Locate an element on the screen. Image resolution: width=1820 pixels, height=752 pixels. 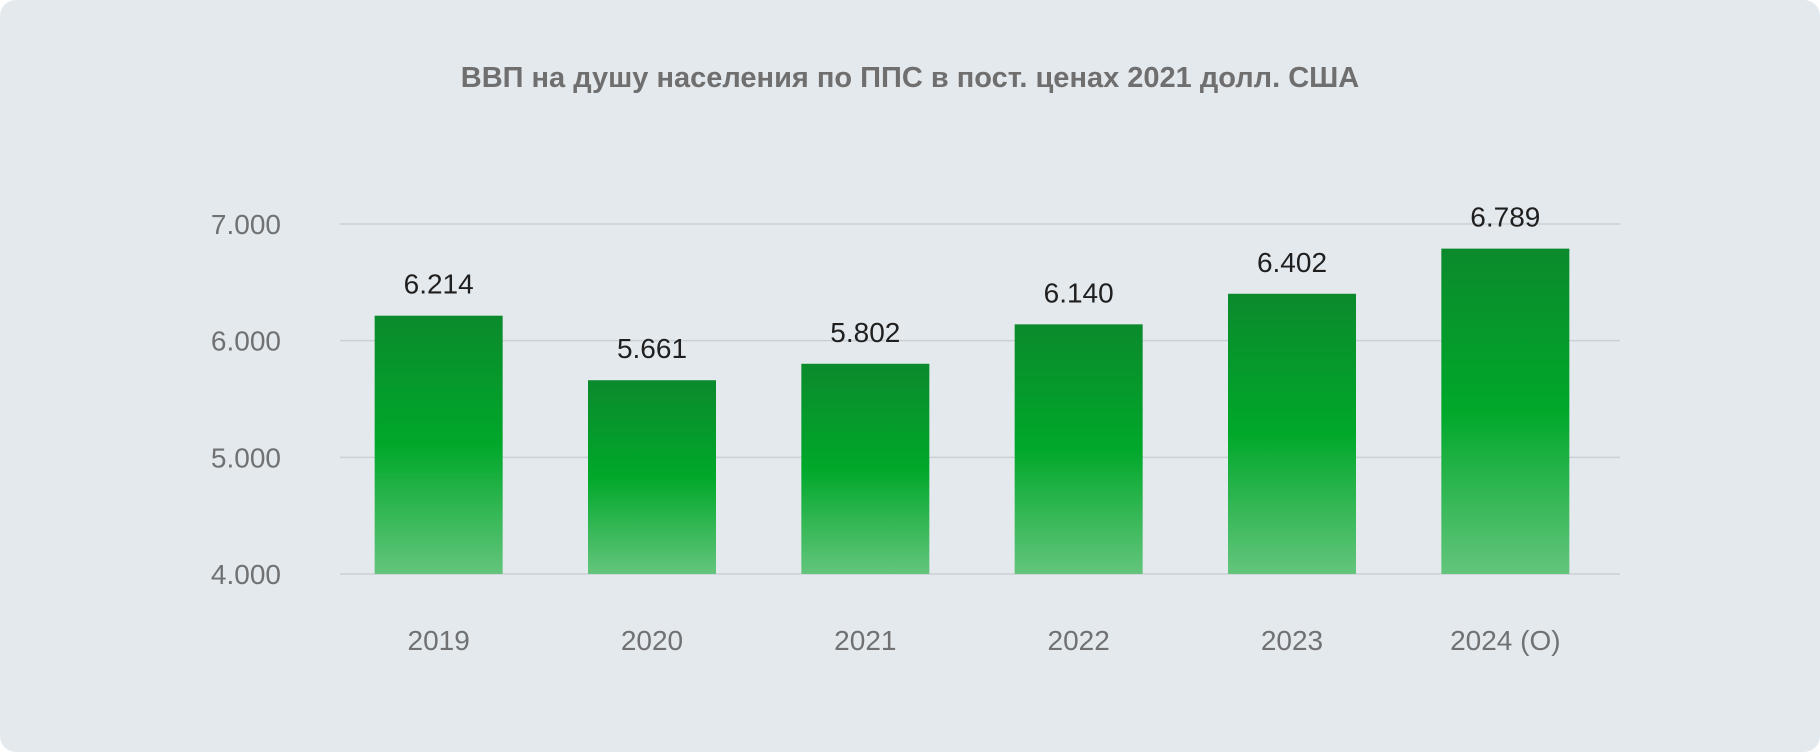
bar-value-label: 6.402 is located at coordinates (1292, 262).